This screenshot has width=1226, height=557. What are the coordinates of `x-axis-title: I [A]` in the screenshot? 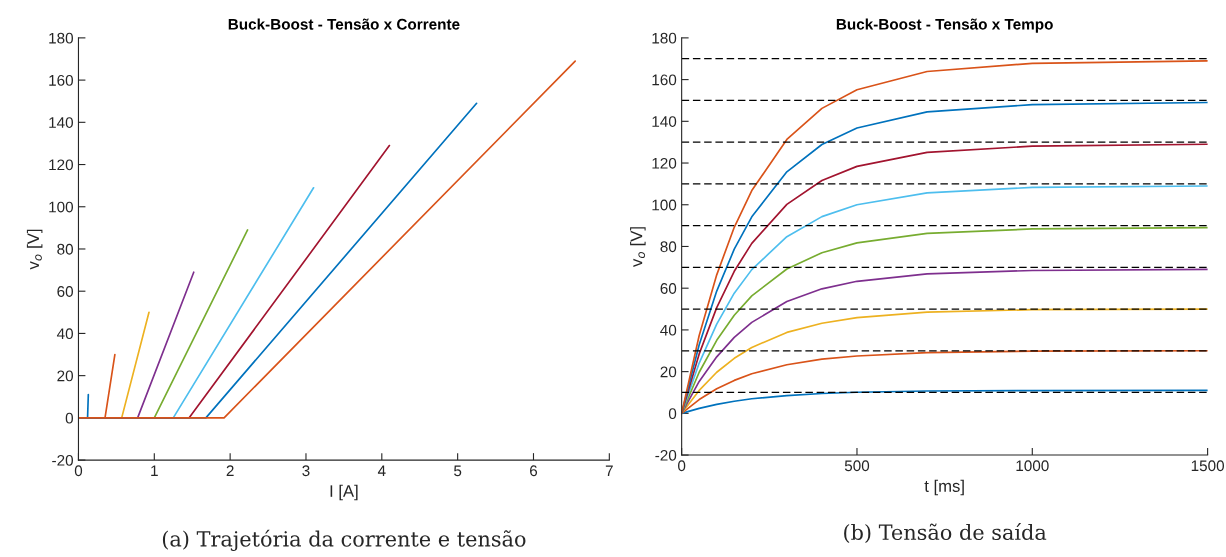 It's located at (344, 492).